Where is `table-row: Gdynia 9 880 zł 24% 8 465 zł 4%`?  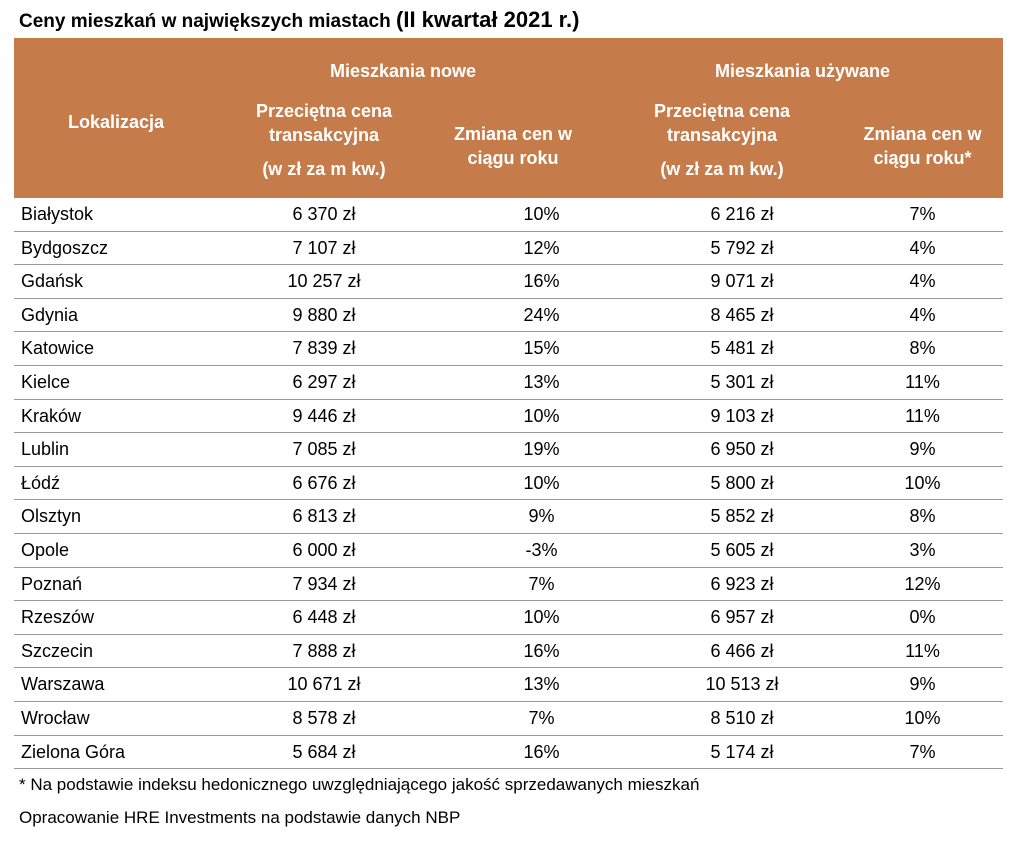 table-row: Gdynia 9 880 zł 24% 8 465 zł 4% is located at coordinates (508, 316).